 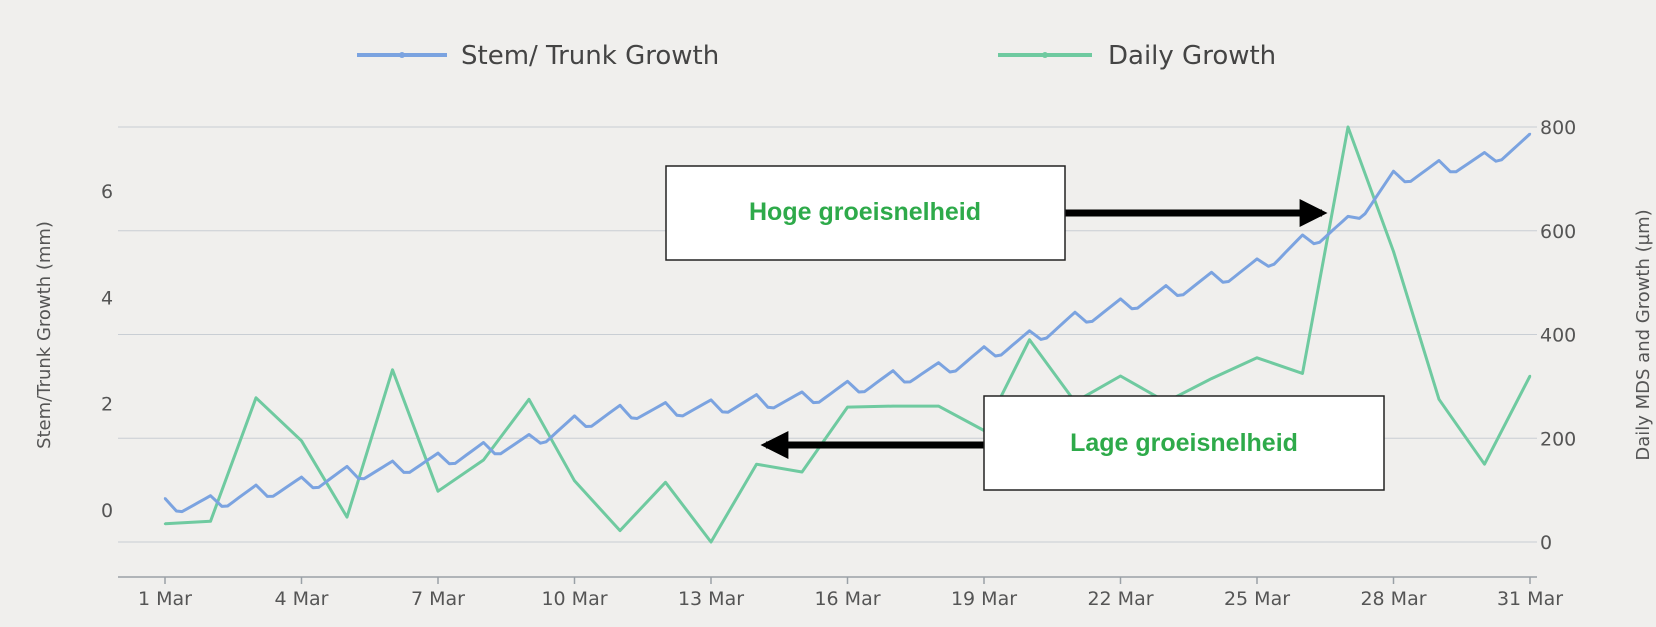 I want to click on y-left-tick-label: 2, so click(x=107, y=405).